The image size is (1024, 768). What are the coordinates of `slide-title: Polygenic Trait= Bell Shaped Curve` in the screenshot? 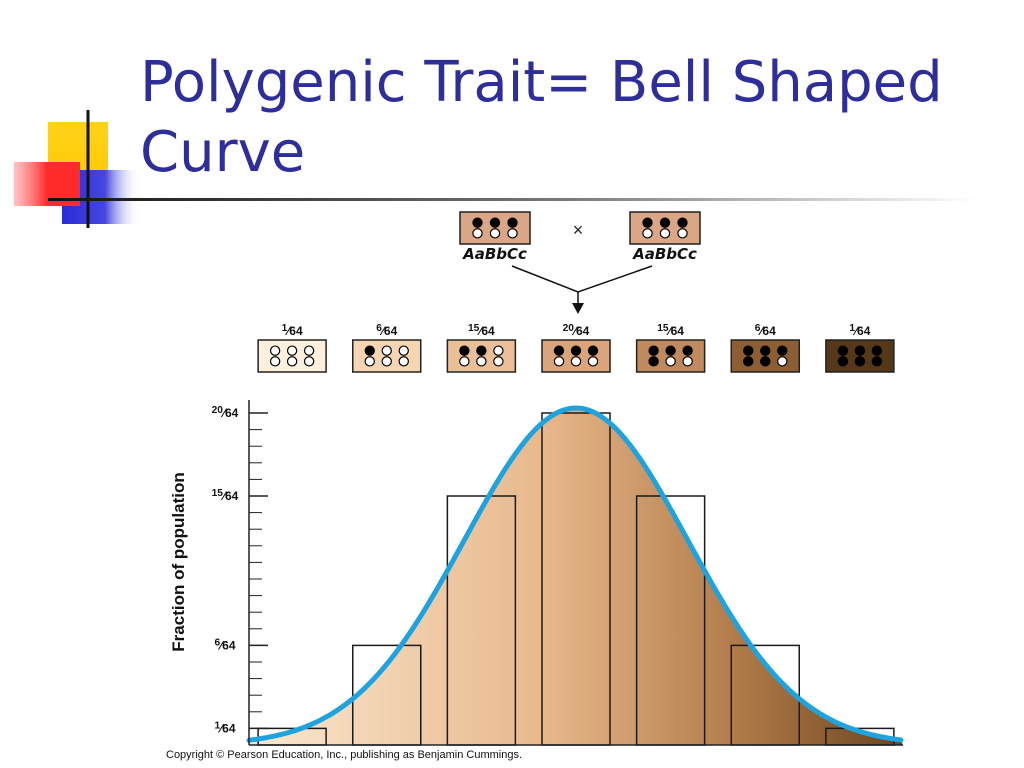 It's located at (541, 117).